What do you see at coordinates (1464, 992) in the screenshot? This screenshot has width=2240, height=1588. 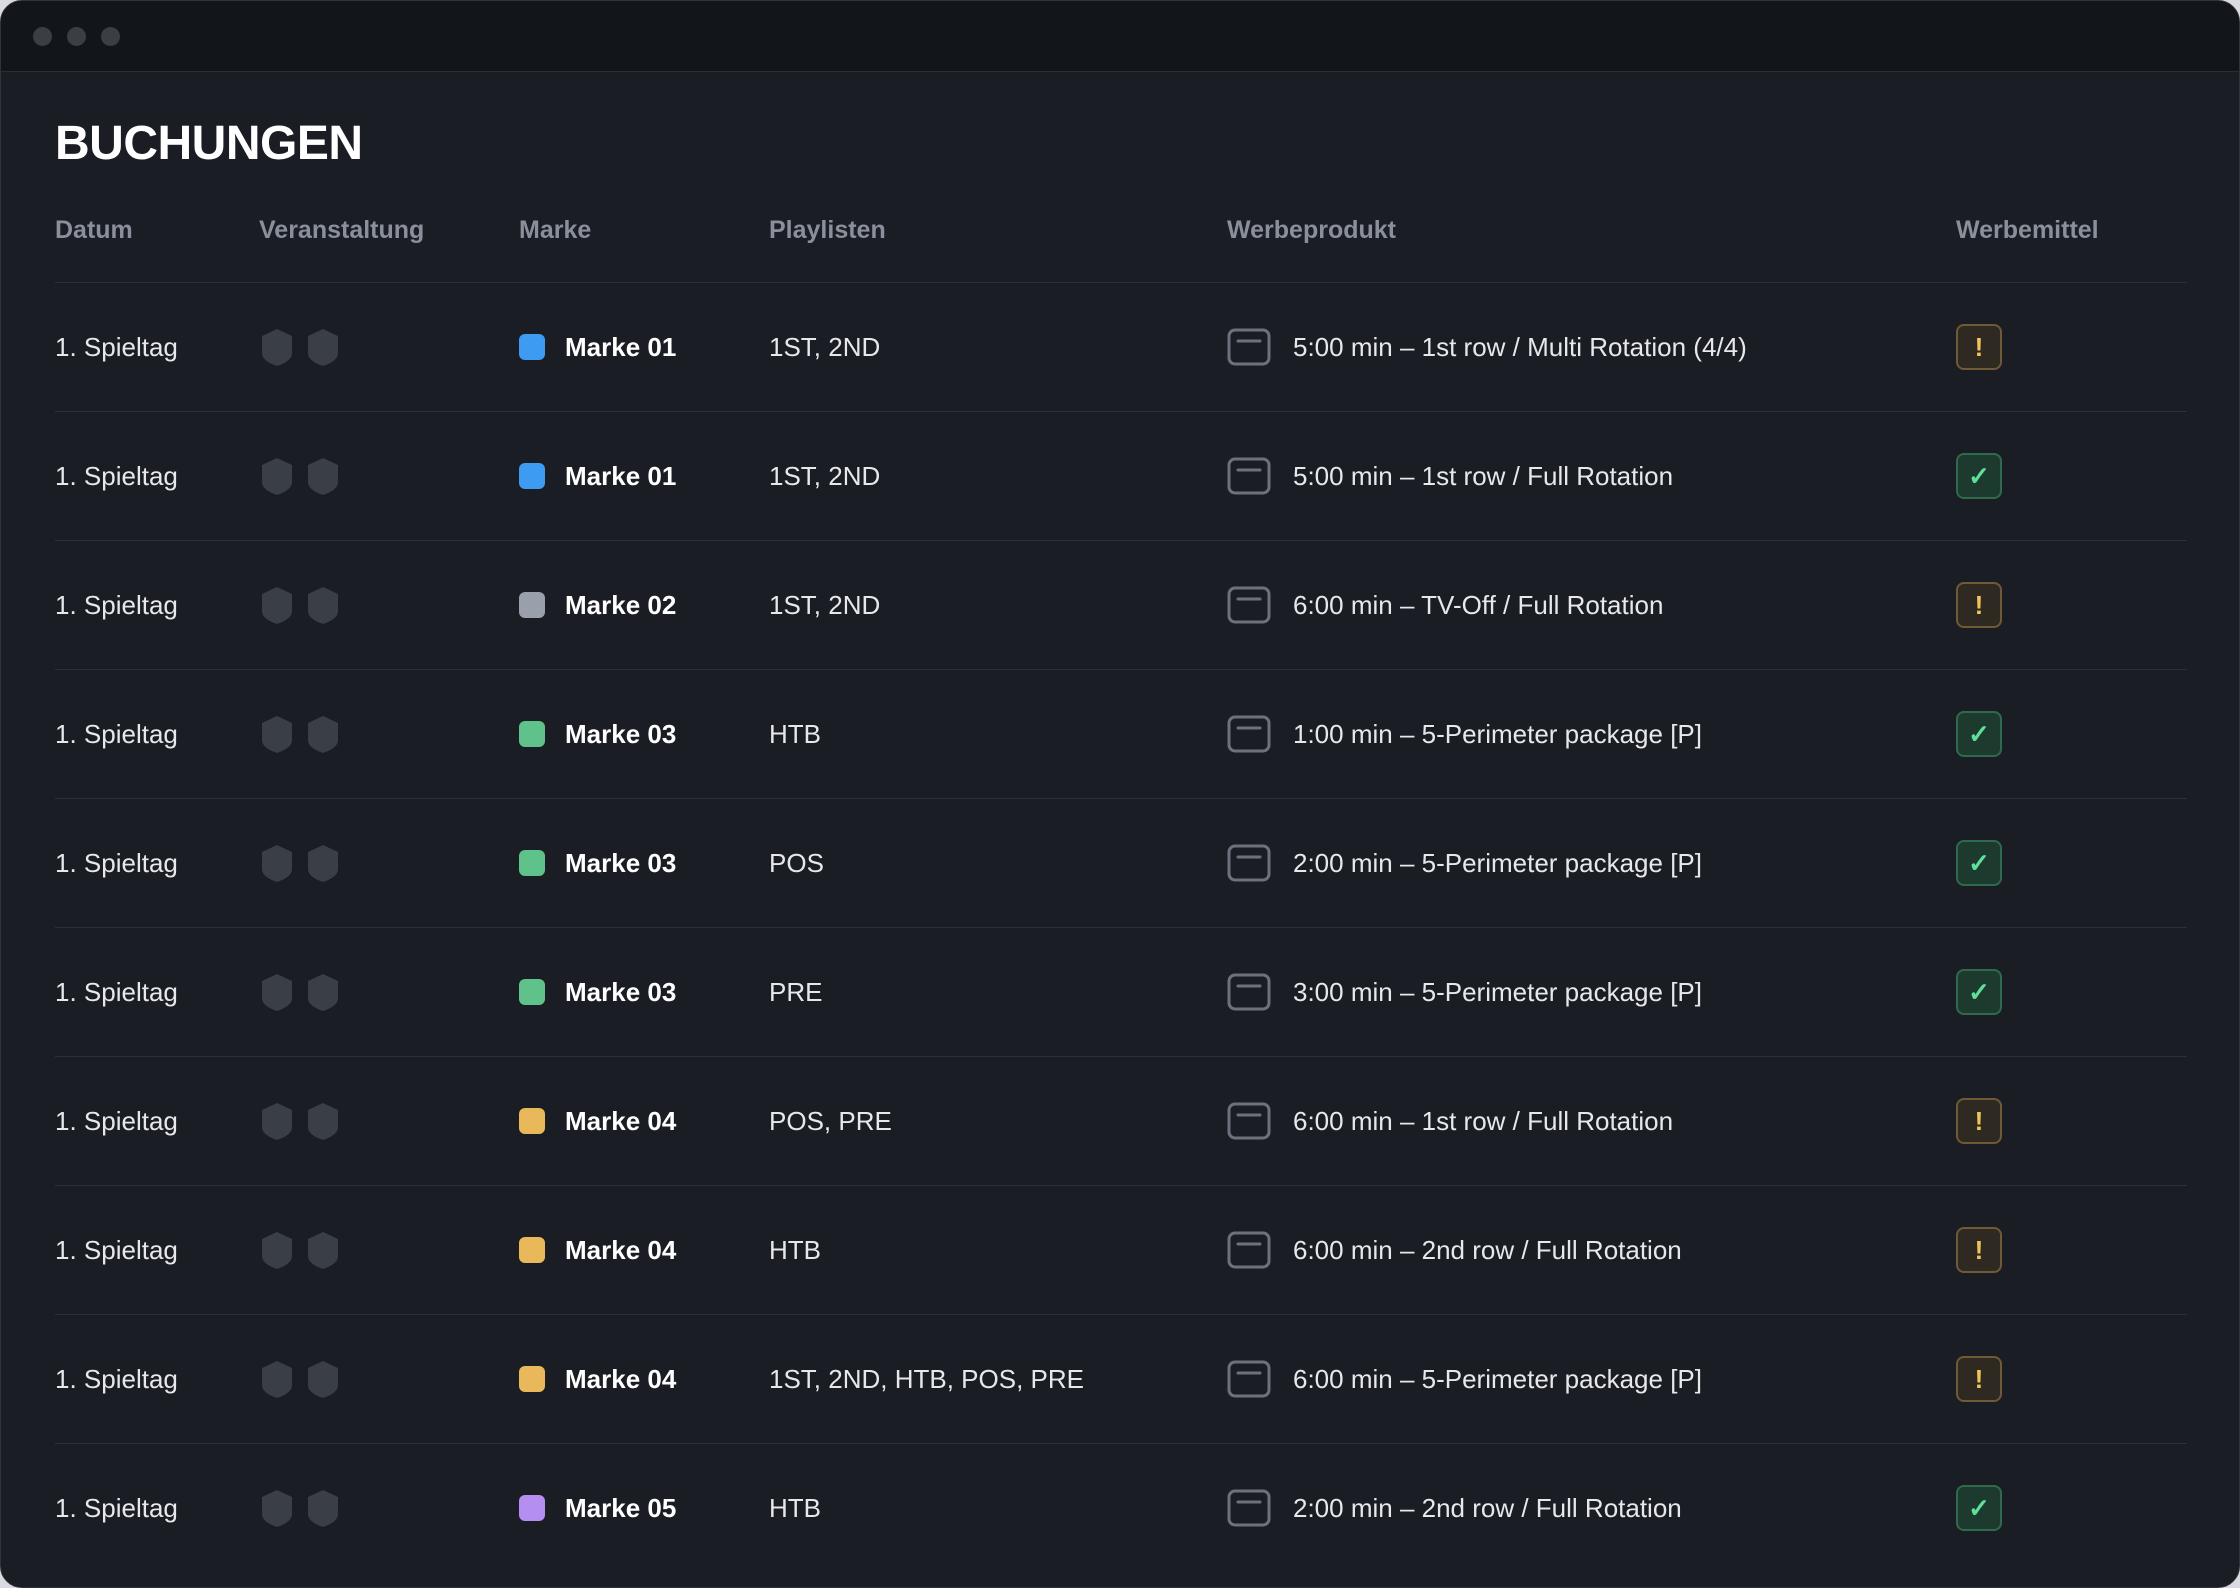 I see `cell-werbeprodukt: 3:00 min – 5-Perimeter package [P]` at bounding box center [1464, 992].